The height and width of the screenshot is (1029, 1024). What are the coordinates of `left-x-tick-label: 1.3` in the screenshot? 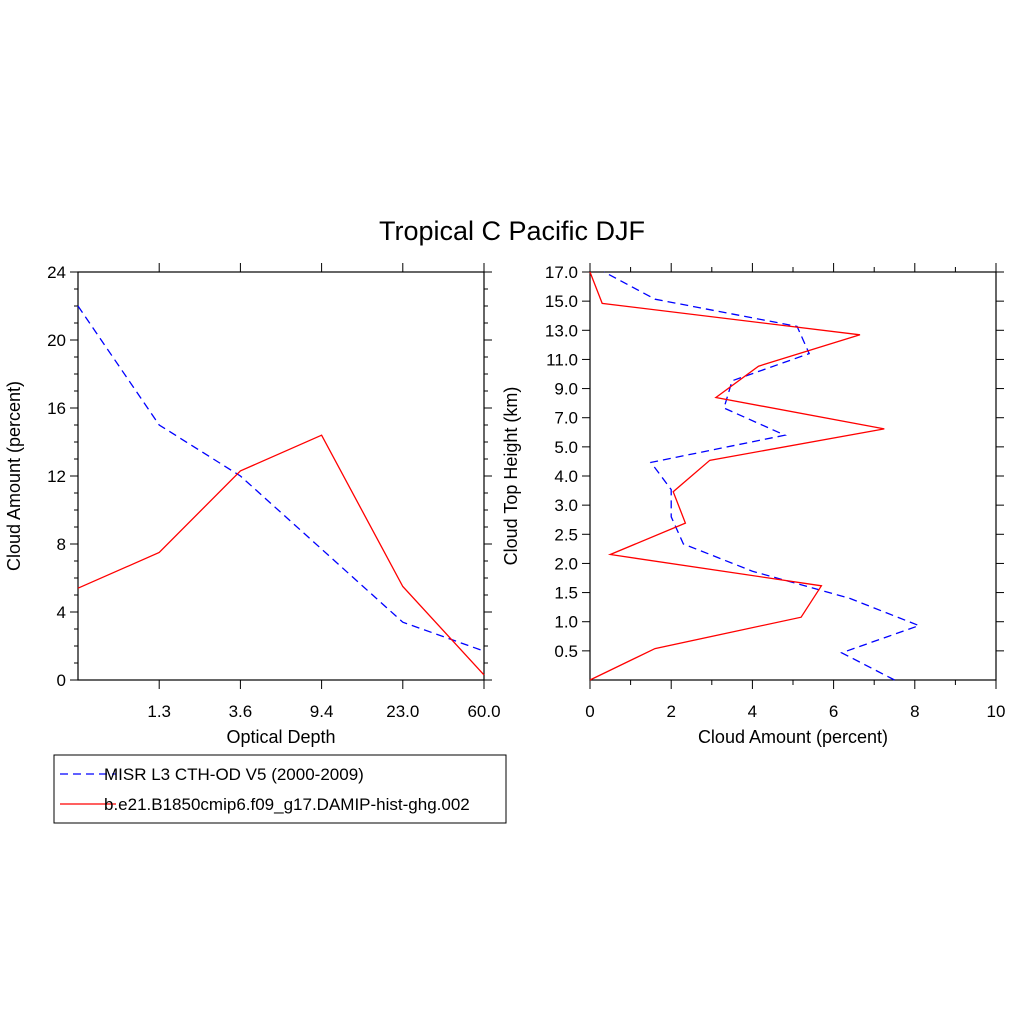 It's located at (159, 711).